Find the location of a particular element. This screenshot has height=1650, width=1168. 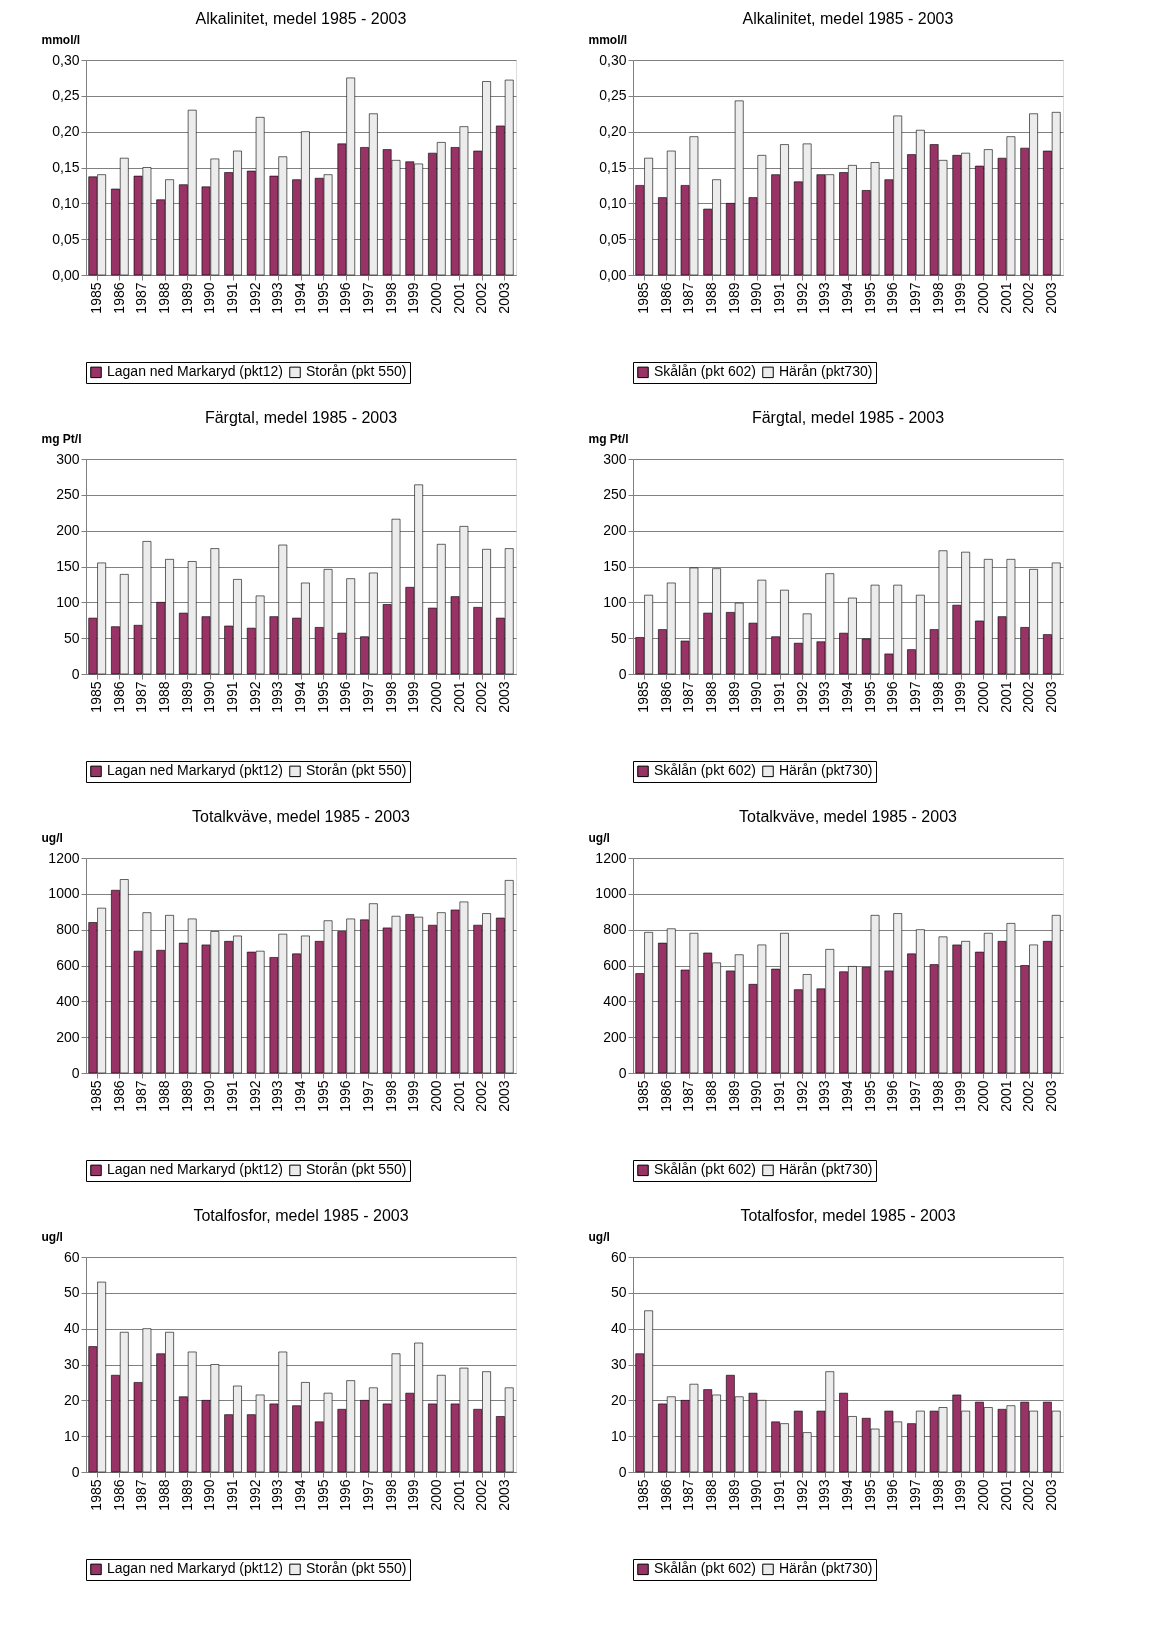

y-tick-label: 10 is located at coordinates (71, 1435).